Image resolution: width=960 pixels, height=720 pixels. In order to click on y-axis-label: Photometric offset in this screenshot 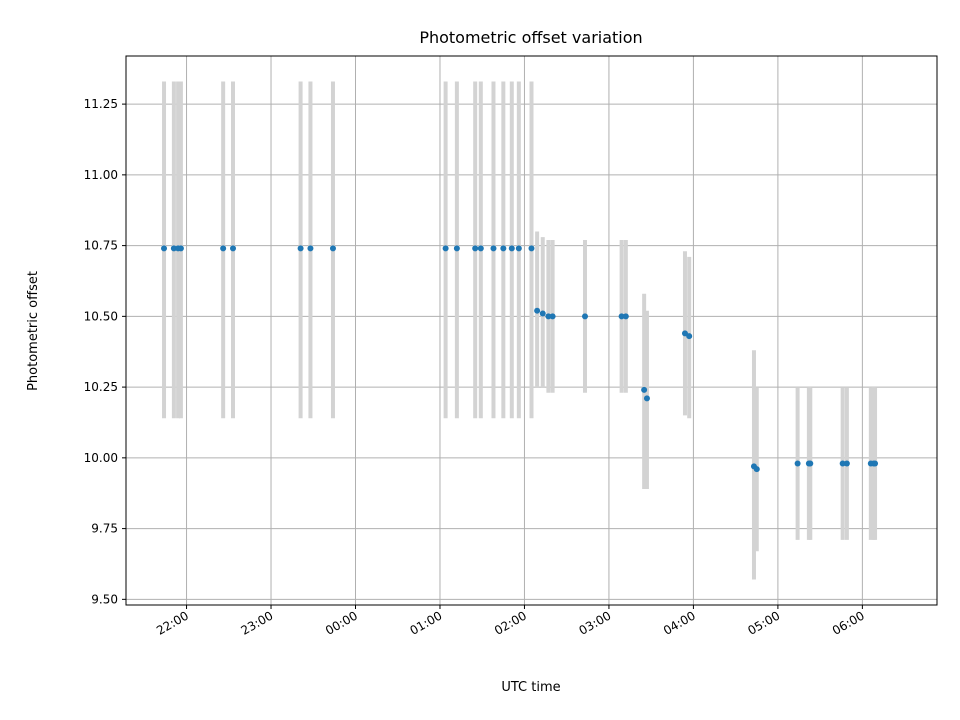, I will do `click(33, 331)`.